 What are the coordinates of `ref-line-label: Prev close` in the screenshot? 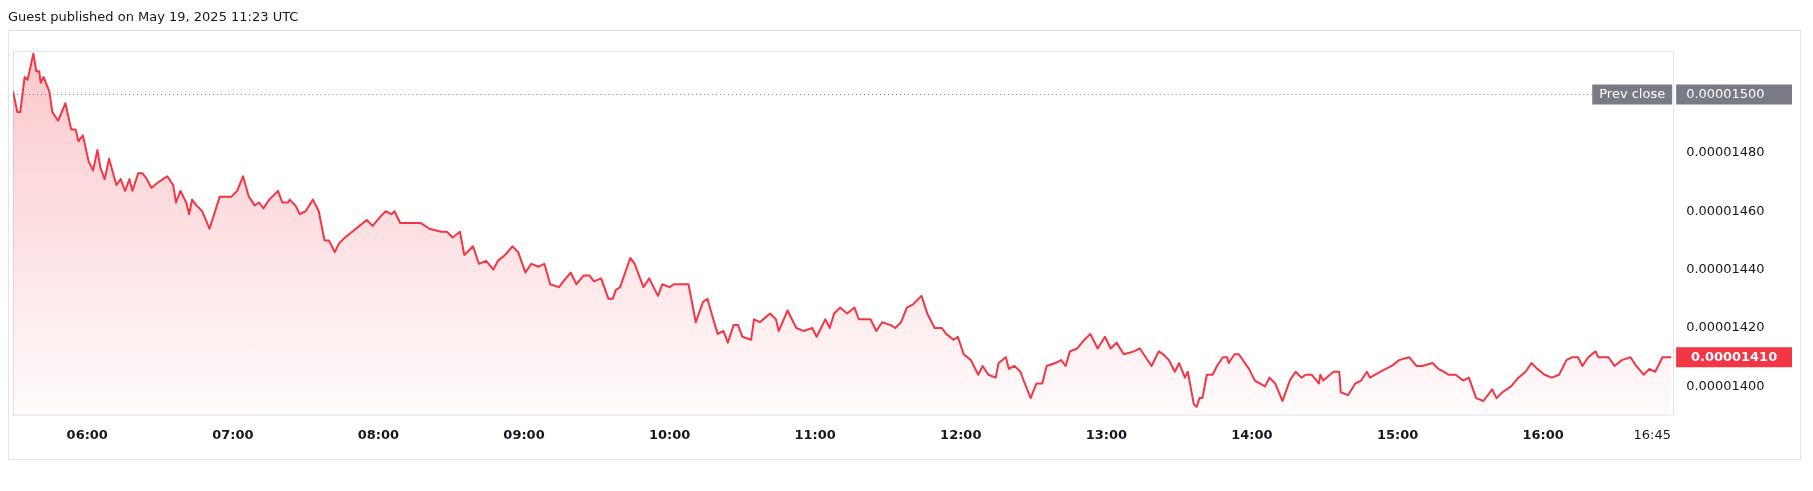 It's located at (1632, 93).